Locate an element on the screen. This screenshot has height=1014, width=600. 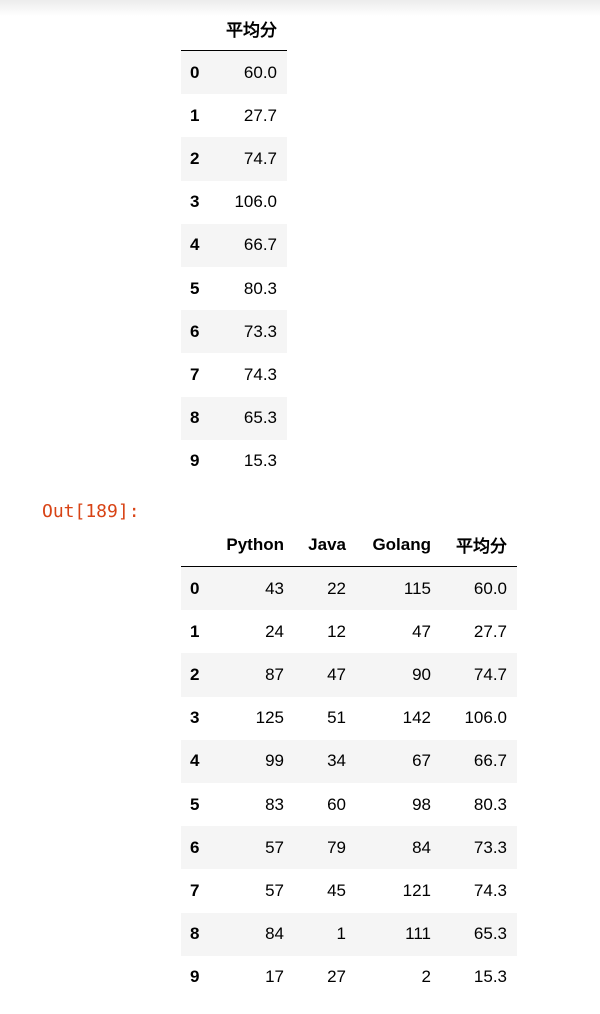
table-cell: 98 is located at coordinates (421, 804).